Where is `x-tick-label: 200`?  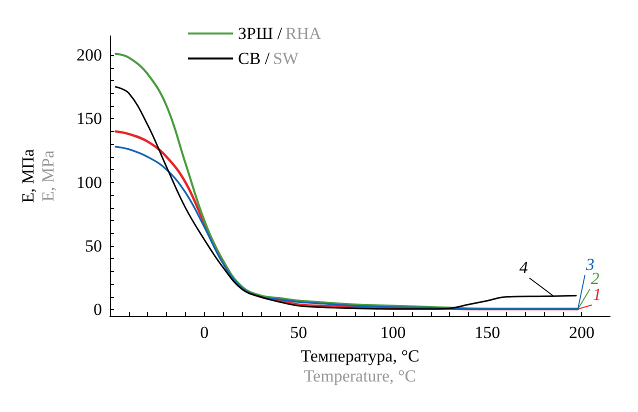
x-tick-label: 200 is located at coordinates (581, 332).